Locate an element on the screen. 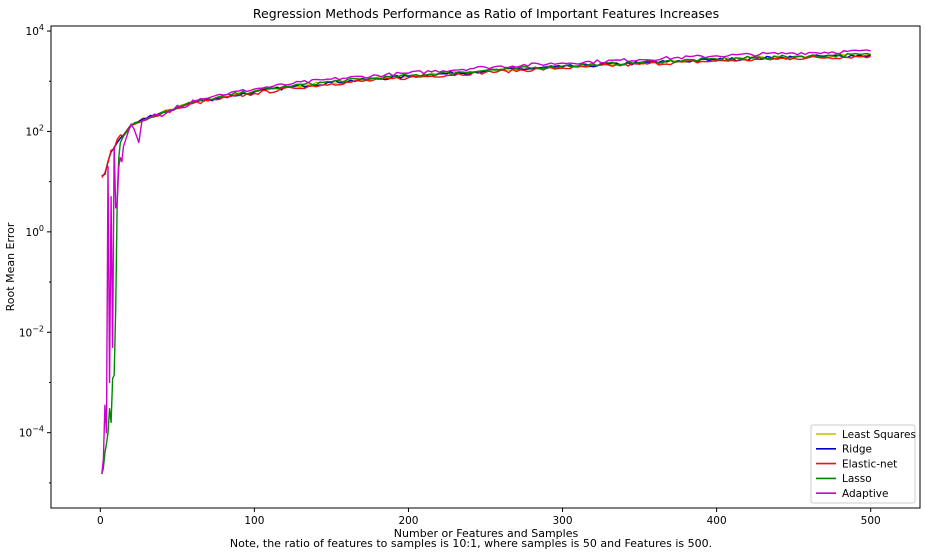  legend-box is located at coordinates (863, 464).